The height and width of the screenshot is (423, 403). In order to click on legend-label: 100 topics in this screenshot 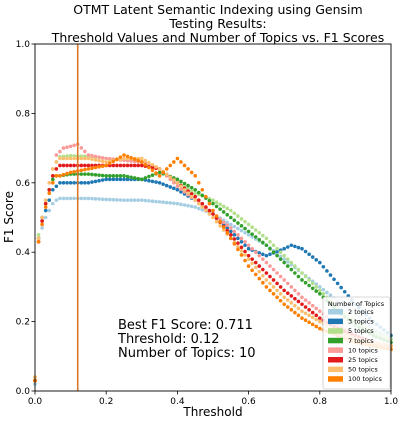, I will do `click(365, 379)`.